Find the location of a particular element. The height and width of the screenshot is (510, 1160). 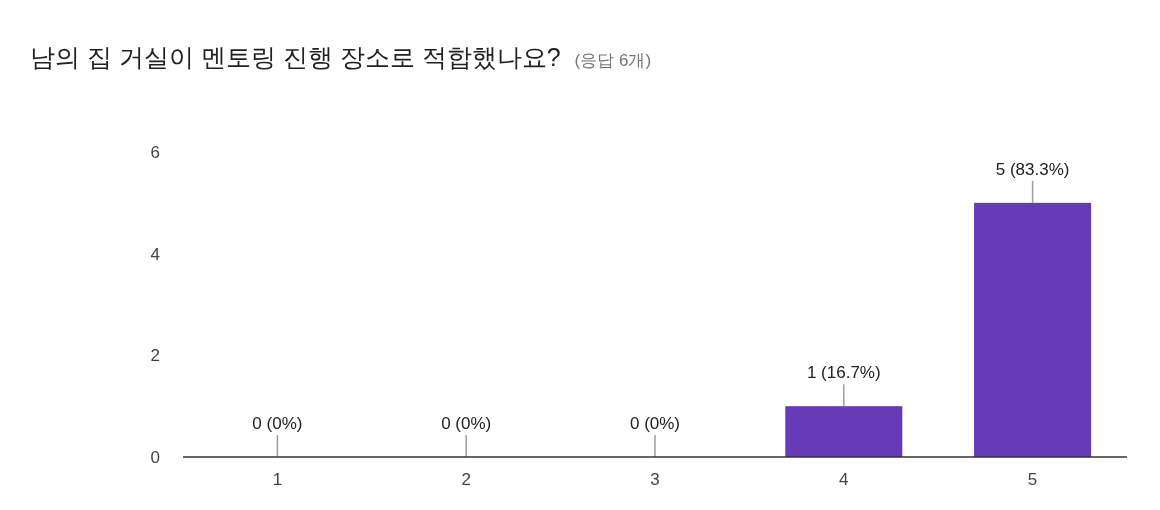

data-label: 1 (16.7%) is located at coordinates (843, 373).